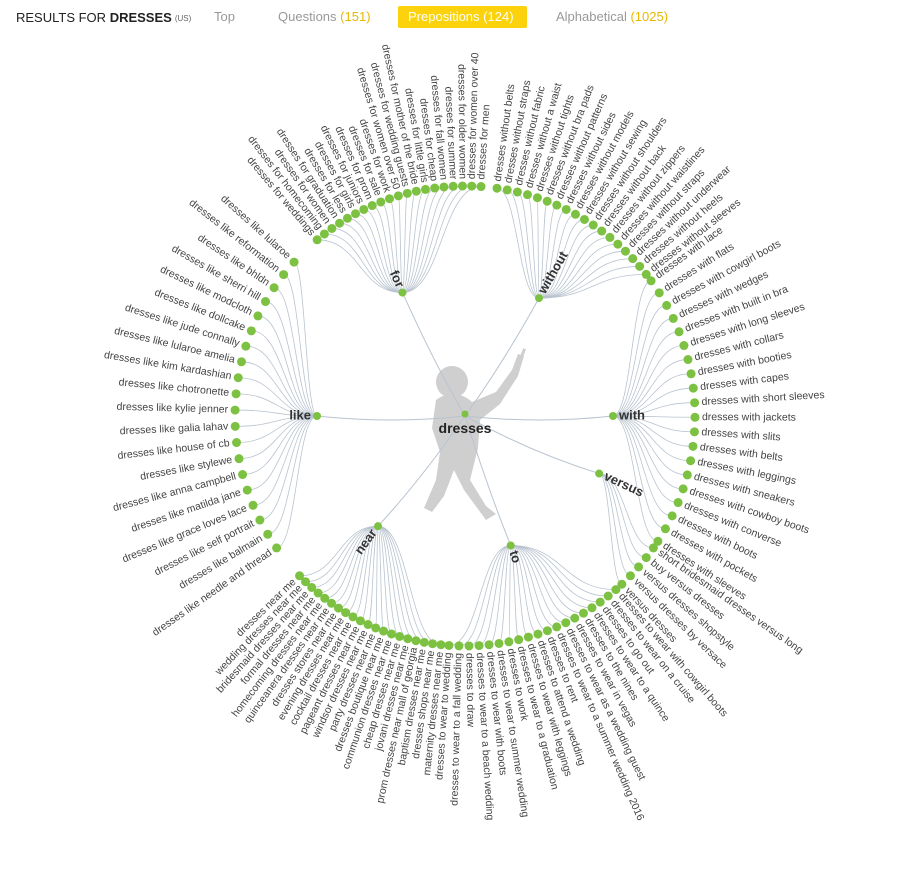  What do you see at coordinates (613, 416) in the screenshot?
I see `branch-node-with` at bounding box center [613, 416].